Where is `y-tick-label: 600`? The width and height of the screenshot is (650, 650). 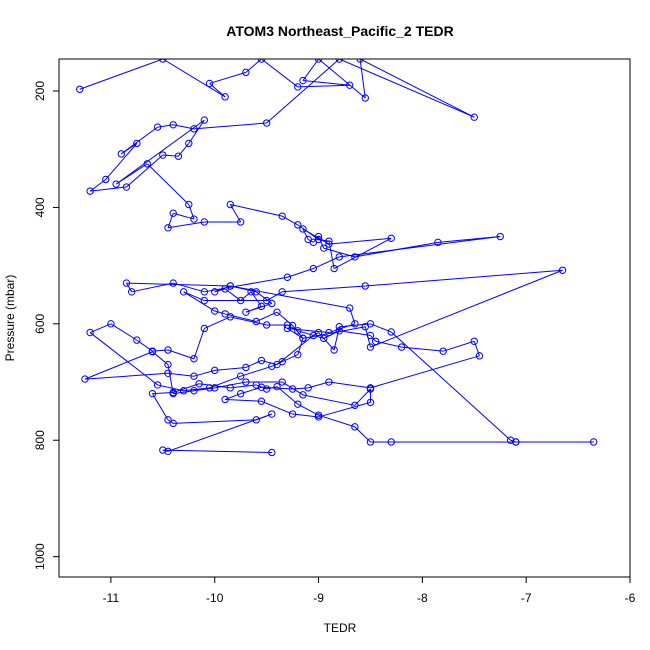 y-tick-label: 600 is located at coordinates (40, 323).